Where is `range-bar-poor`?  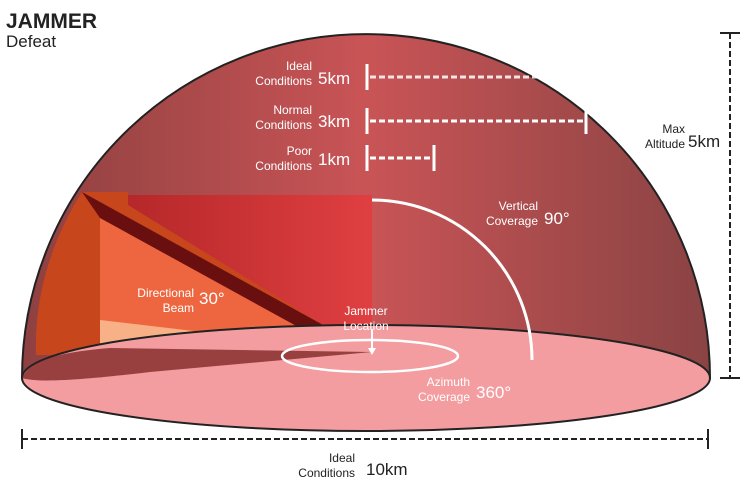
range-bar-poor is located at coordinates (400, 158).